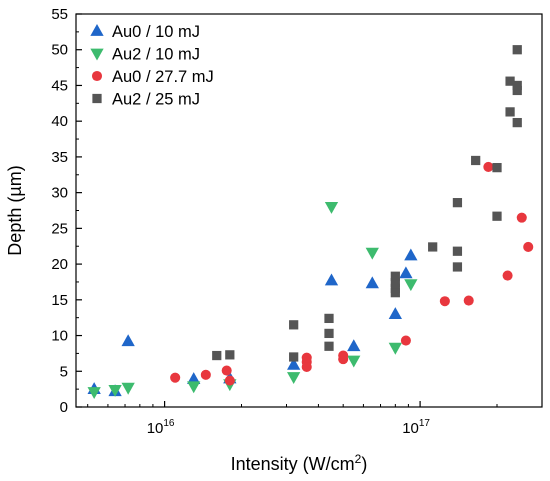 This screenshot has width=550, height=481. What do you see at coordinates (59, 85) in the screenshot?
I see `y-tick-label: 45` at bounding box center [59, 85].